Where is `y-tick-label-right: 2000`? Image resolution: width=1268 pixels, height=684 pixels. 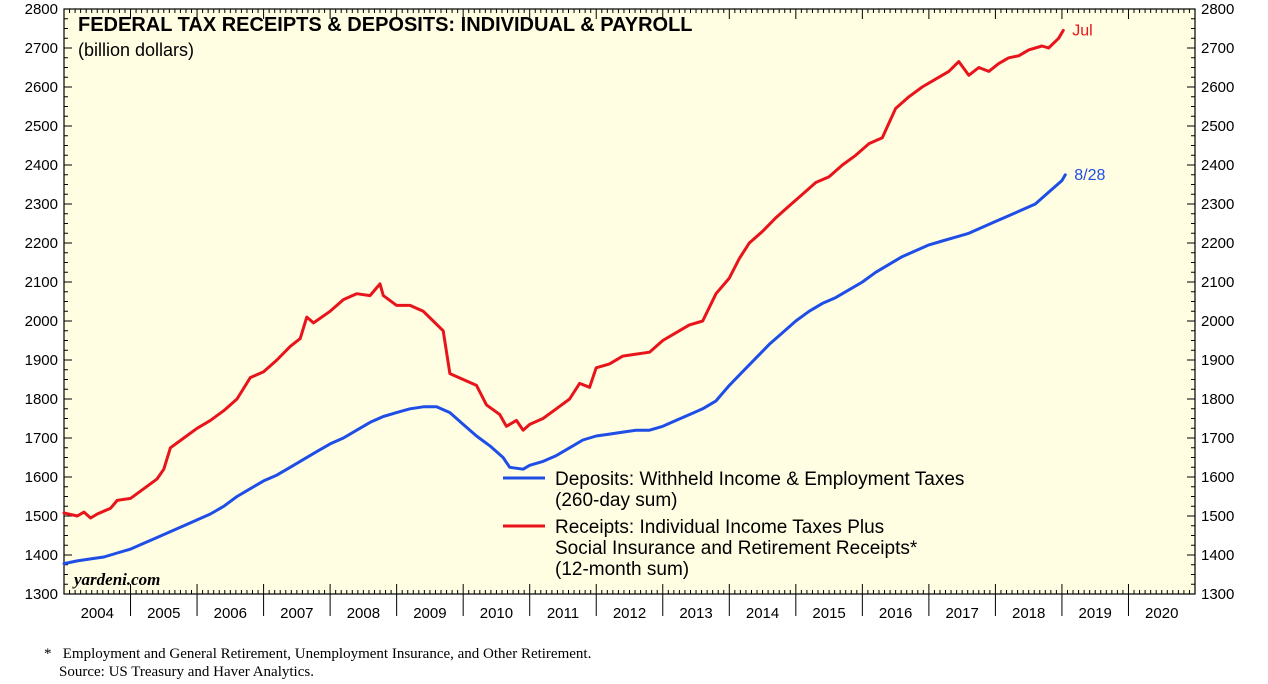
y-tick-label-right: 2000 is located at coordinates (1217, 321).